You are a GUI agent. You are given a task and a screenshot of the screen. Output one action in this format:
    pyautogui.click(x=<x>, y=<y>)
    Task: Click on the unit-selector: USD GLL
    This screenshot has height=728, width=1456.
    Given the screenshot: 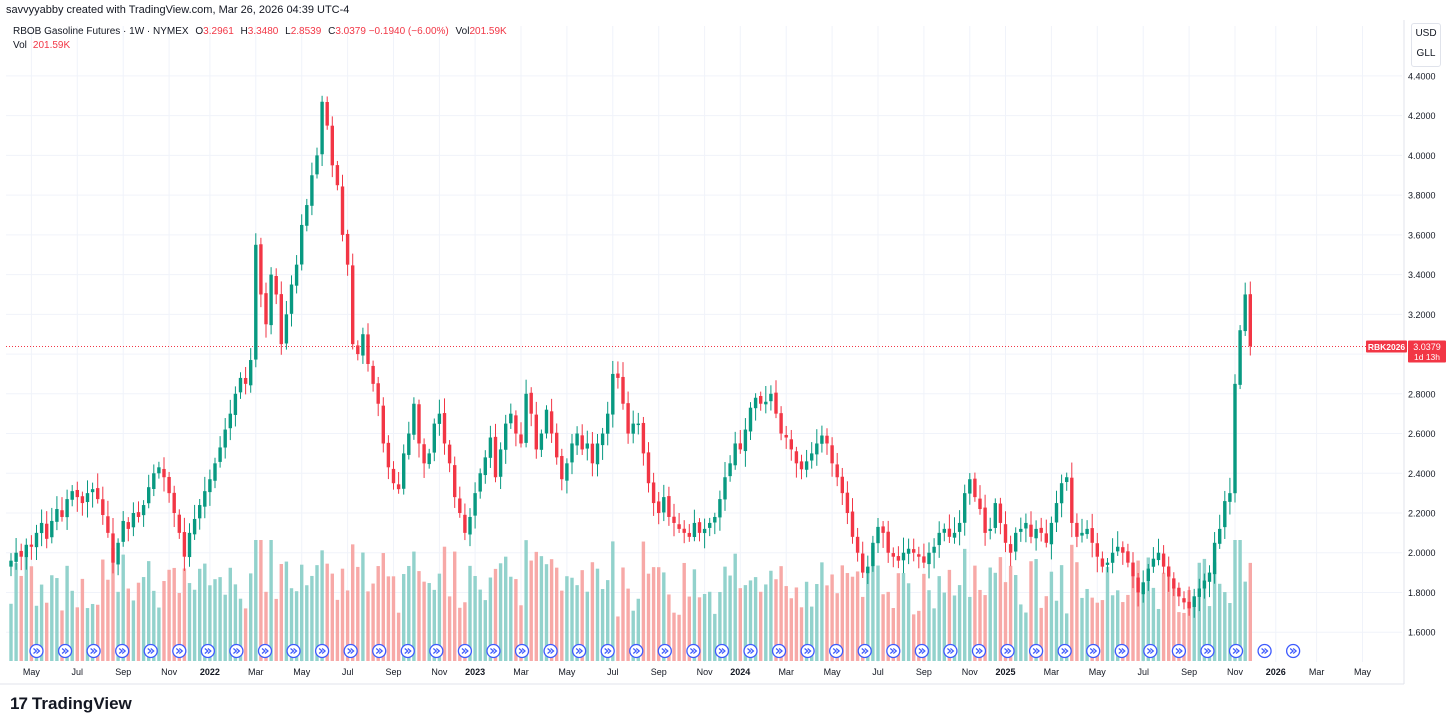 What is the action you would take?
    pyautogui.click(x=1426, y=45)
    